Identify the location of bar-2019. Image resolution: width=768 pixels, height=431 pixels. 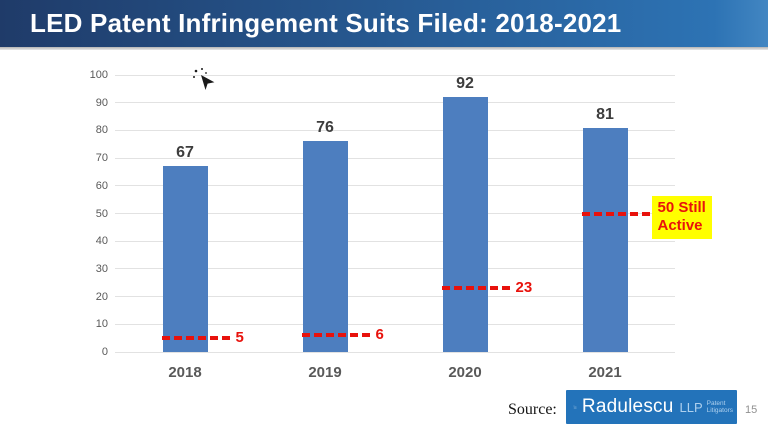
(325, 246).